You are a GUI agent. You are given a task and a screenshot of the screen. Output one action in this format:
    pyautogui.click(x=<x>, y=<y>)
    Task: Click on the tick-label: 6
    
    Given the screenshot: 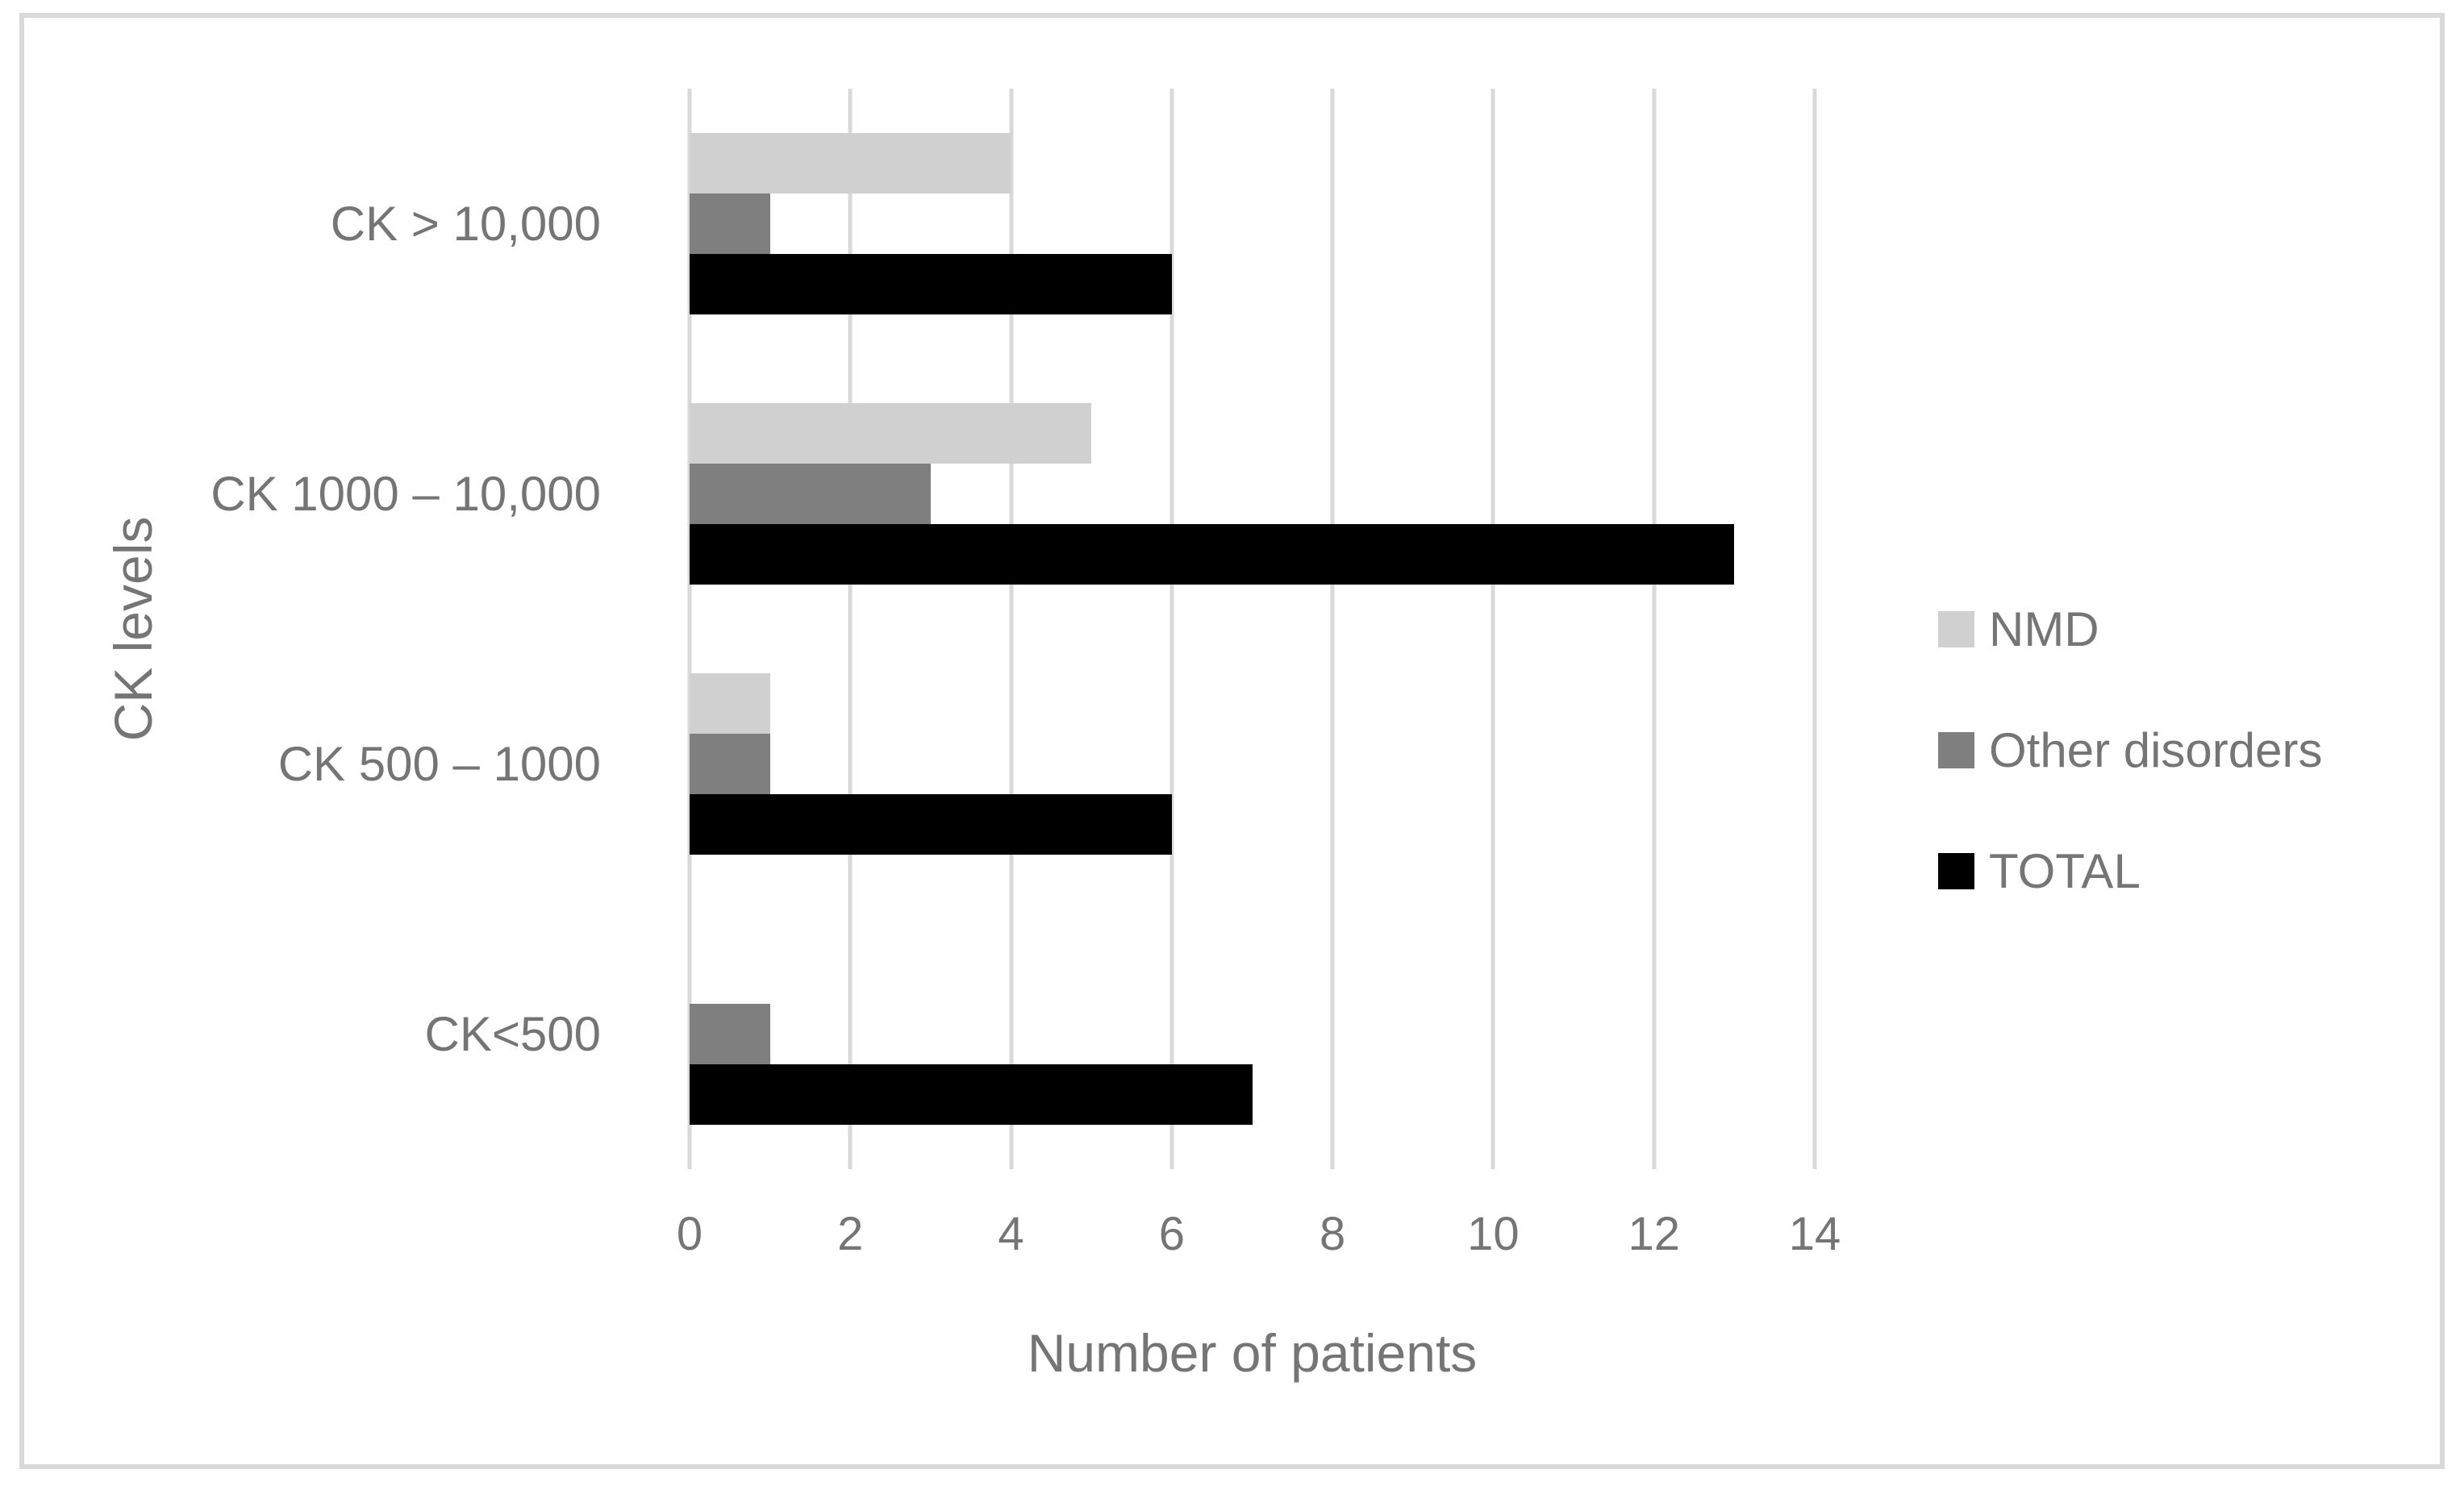 What is the action you would take?
    pyautogui.click(x=1171, y=1234)
    